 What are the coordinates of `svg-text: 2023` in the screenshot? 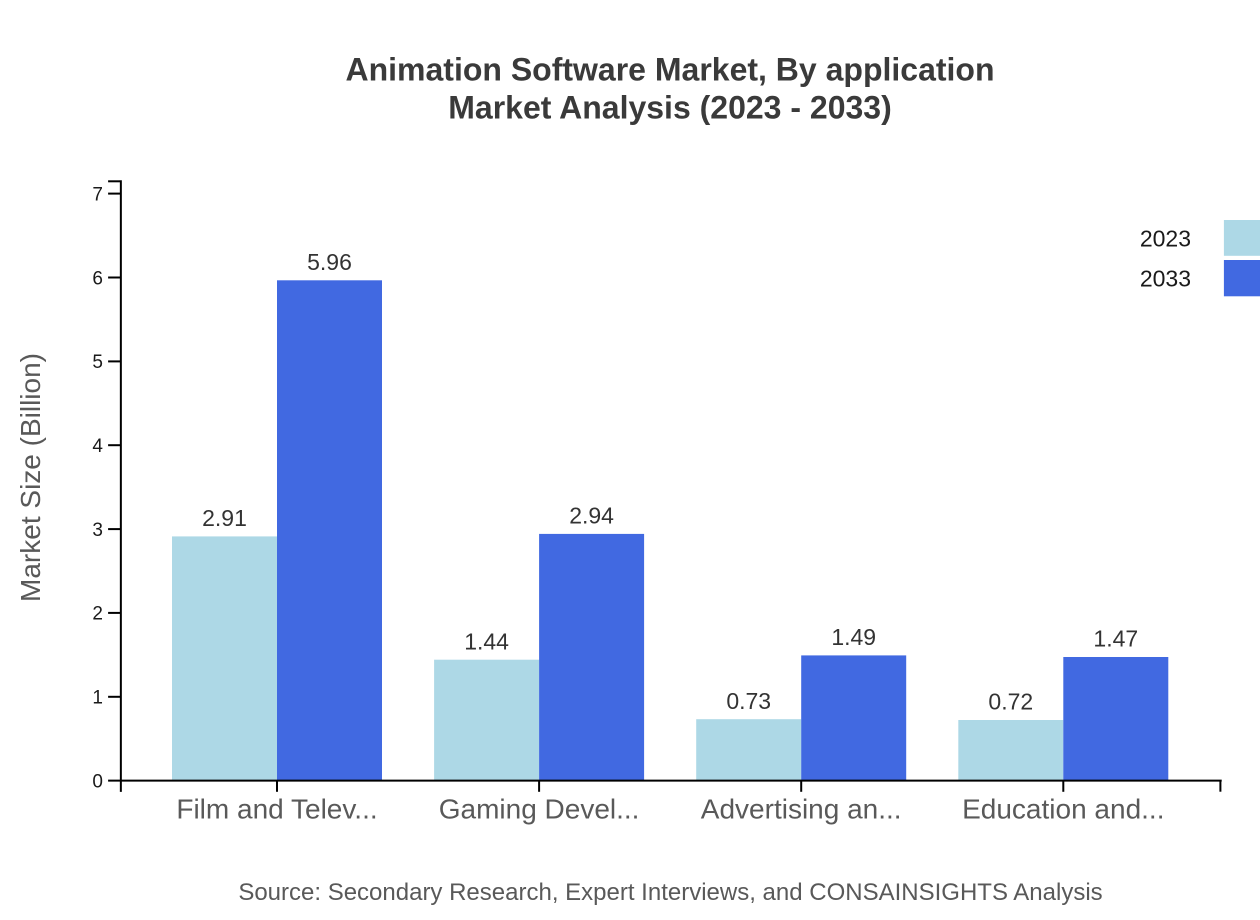 It's located at (1165, 239).